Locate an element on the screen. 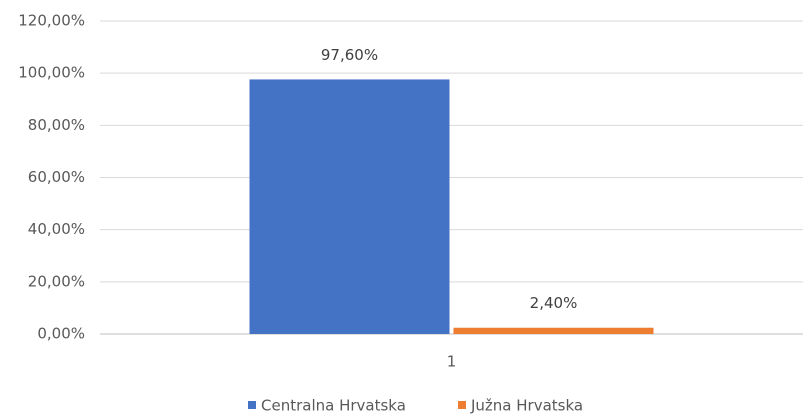 Image resolution: width=803 pixels, height=414 pixels. y-tick-label: 120,00% is located at coordinates (51, 21).